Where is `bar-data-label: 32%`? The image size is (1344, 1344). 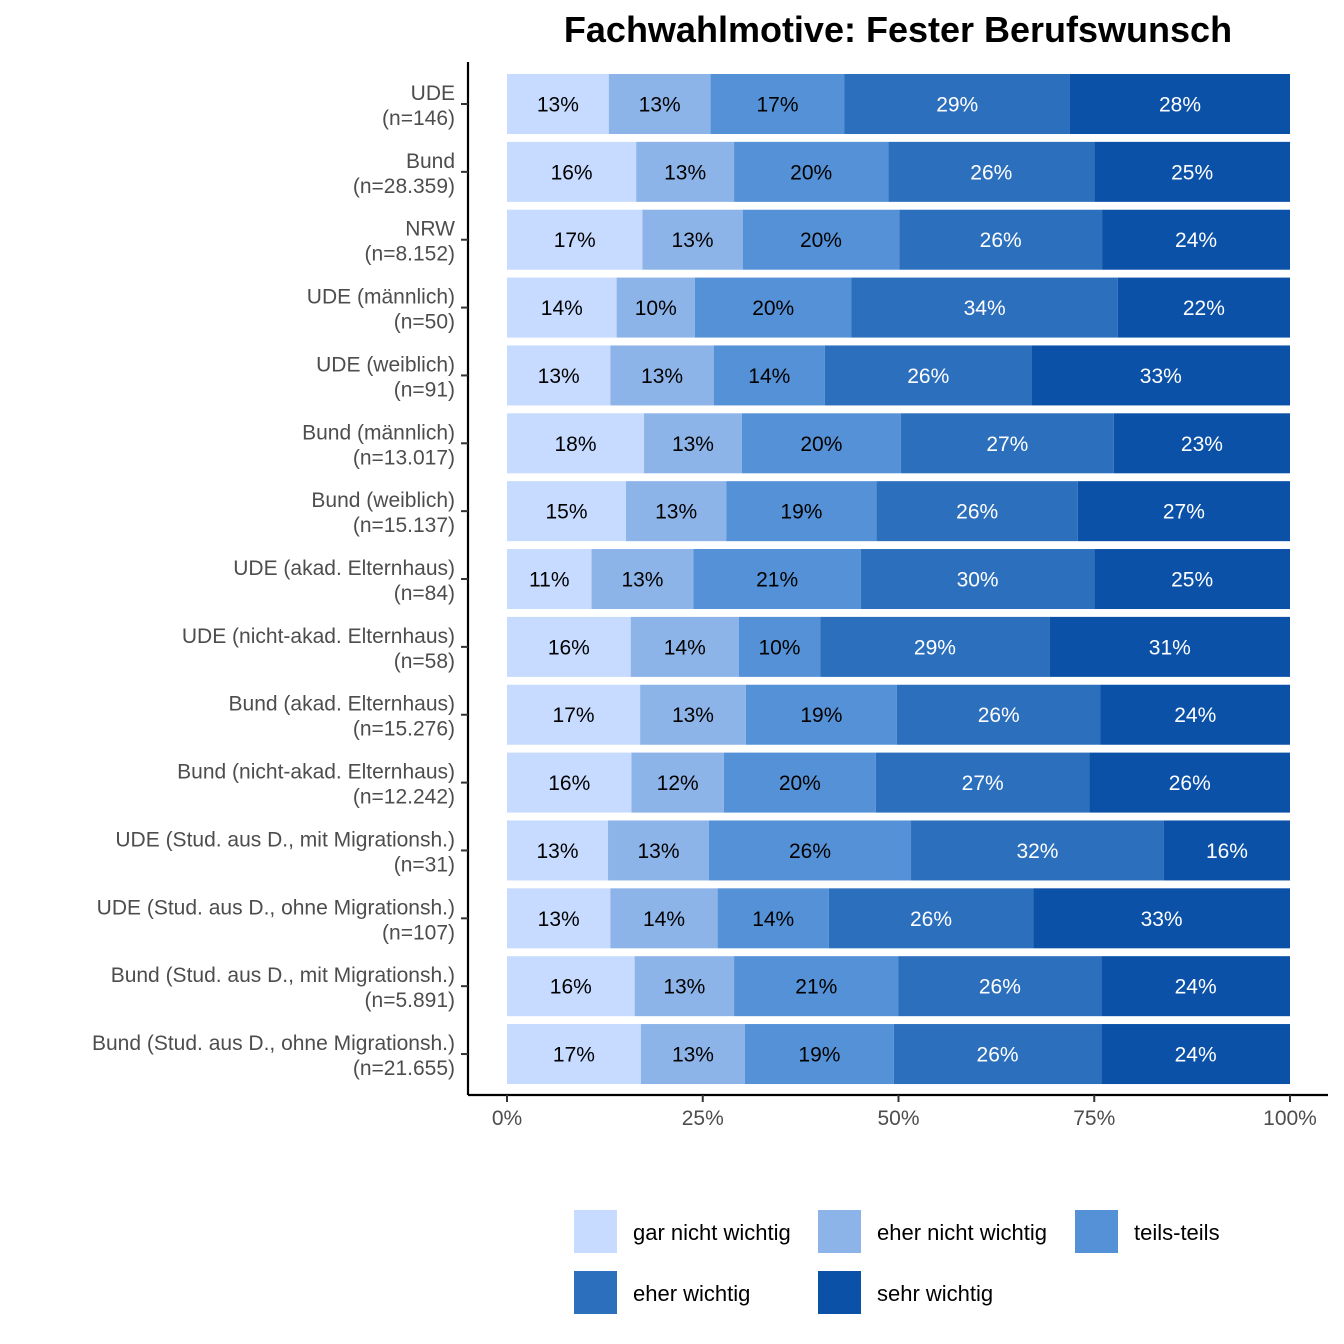
bar-data-label: 32% is located at coordinates (1037, 851).